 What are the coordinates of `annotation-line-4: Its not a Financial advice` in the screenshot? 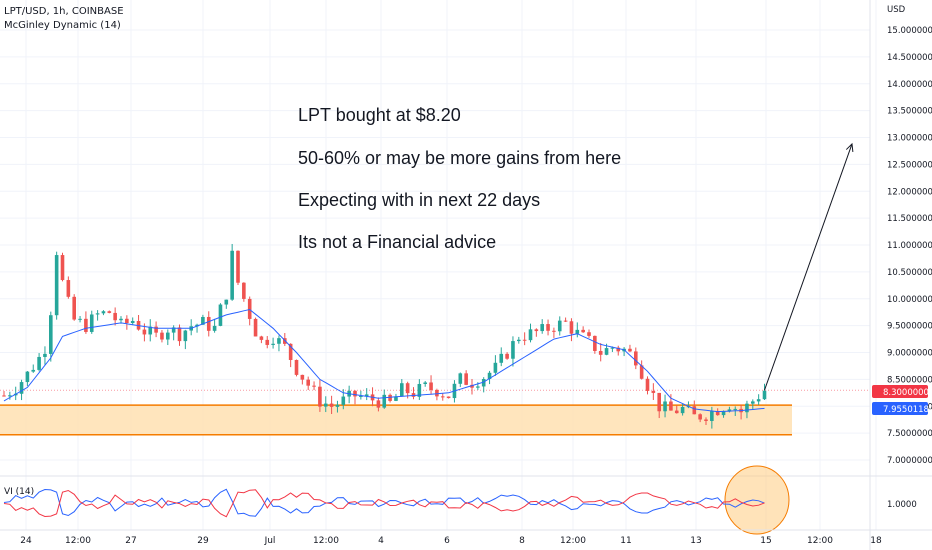 It's located at (397, 242).